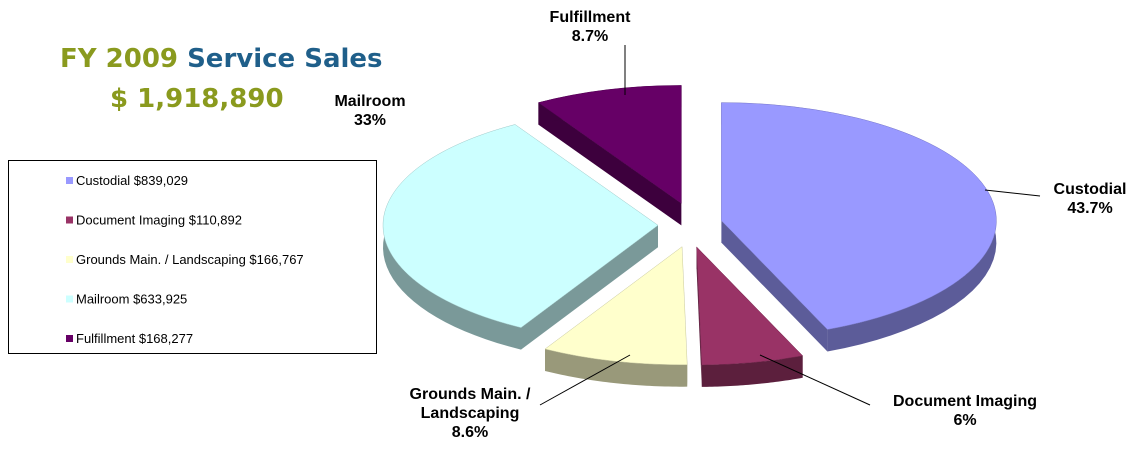  What do you see at coordinates (965, 411) in the screenshot?
I see `data-label: Document Imaging 6%` at bounding box center [965, 411].